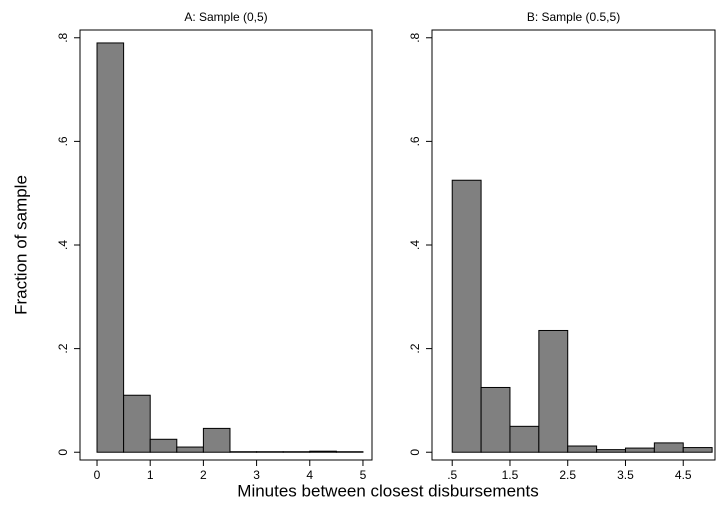 Image resolution: width=716 pixels, height=514 pixels. I want to click on x-tick-label: 1, so click(150, 475).